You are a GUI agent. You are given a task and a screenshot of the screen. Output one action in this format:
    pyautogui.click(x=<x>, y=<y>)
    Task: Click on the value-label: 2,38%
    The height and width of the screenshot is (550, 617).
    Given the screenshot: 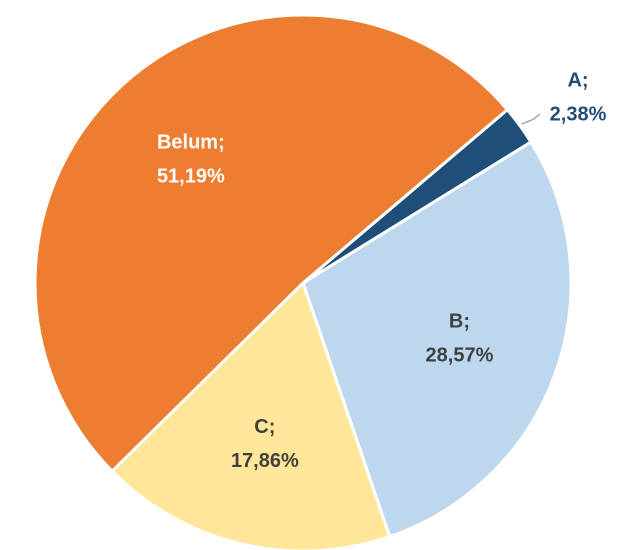 What is the action you would take?
    pyautogui.click(x=578, y=114)
    